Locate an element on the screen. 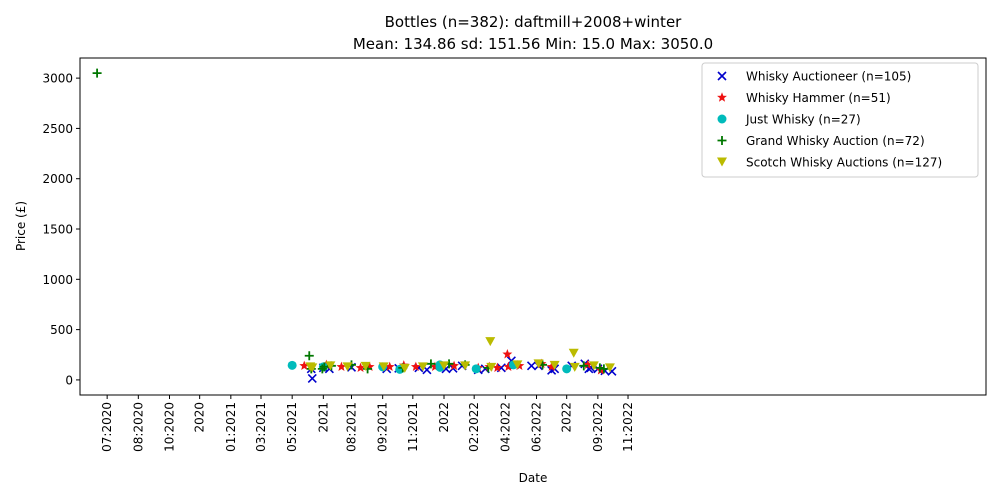 Image resolution: width=1000 pixels, height=500 pixels. y-axis-label: Price (£) is located at coordinates (21, 226).